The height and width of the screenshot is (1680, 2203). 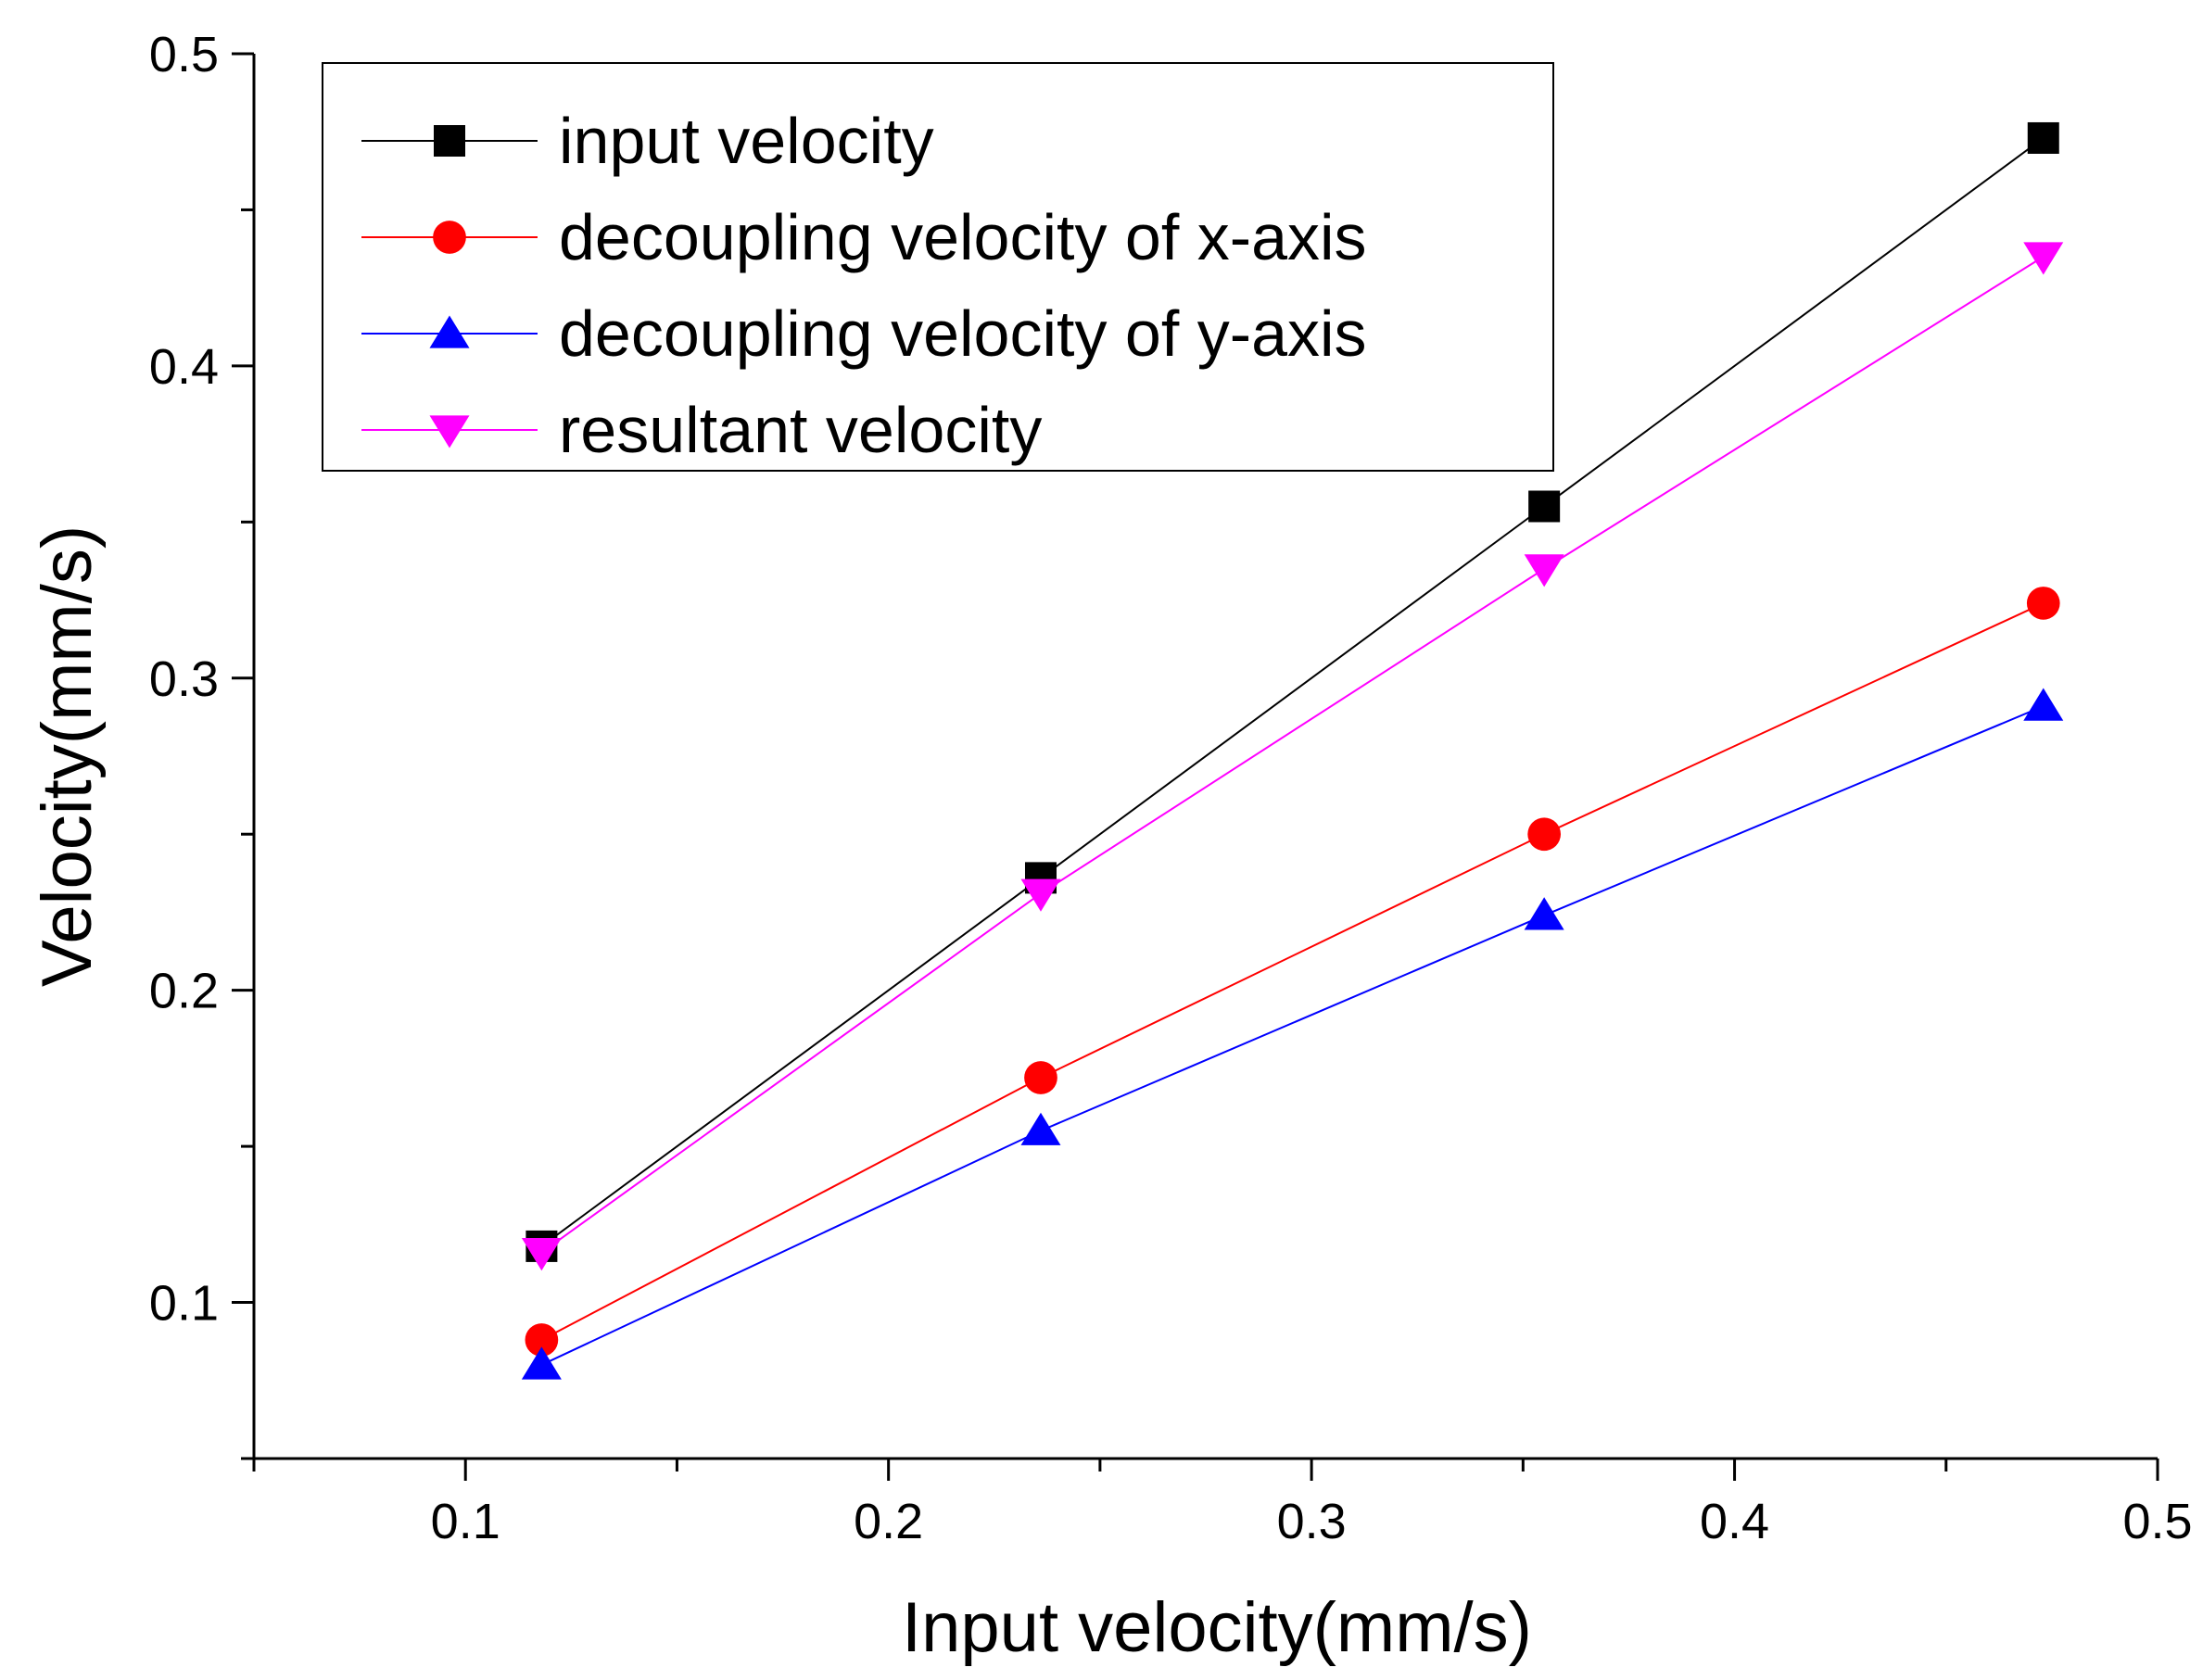 I want to click on legend-label: input velocity, so click(x=746, y=141).